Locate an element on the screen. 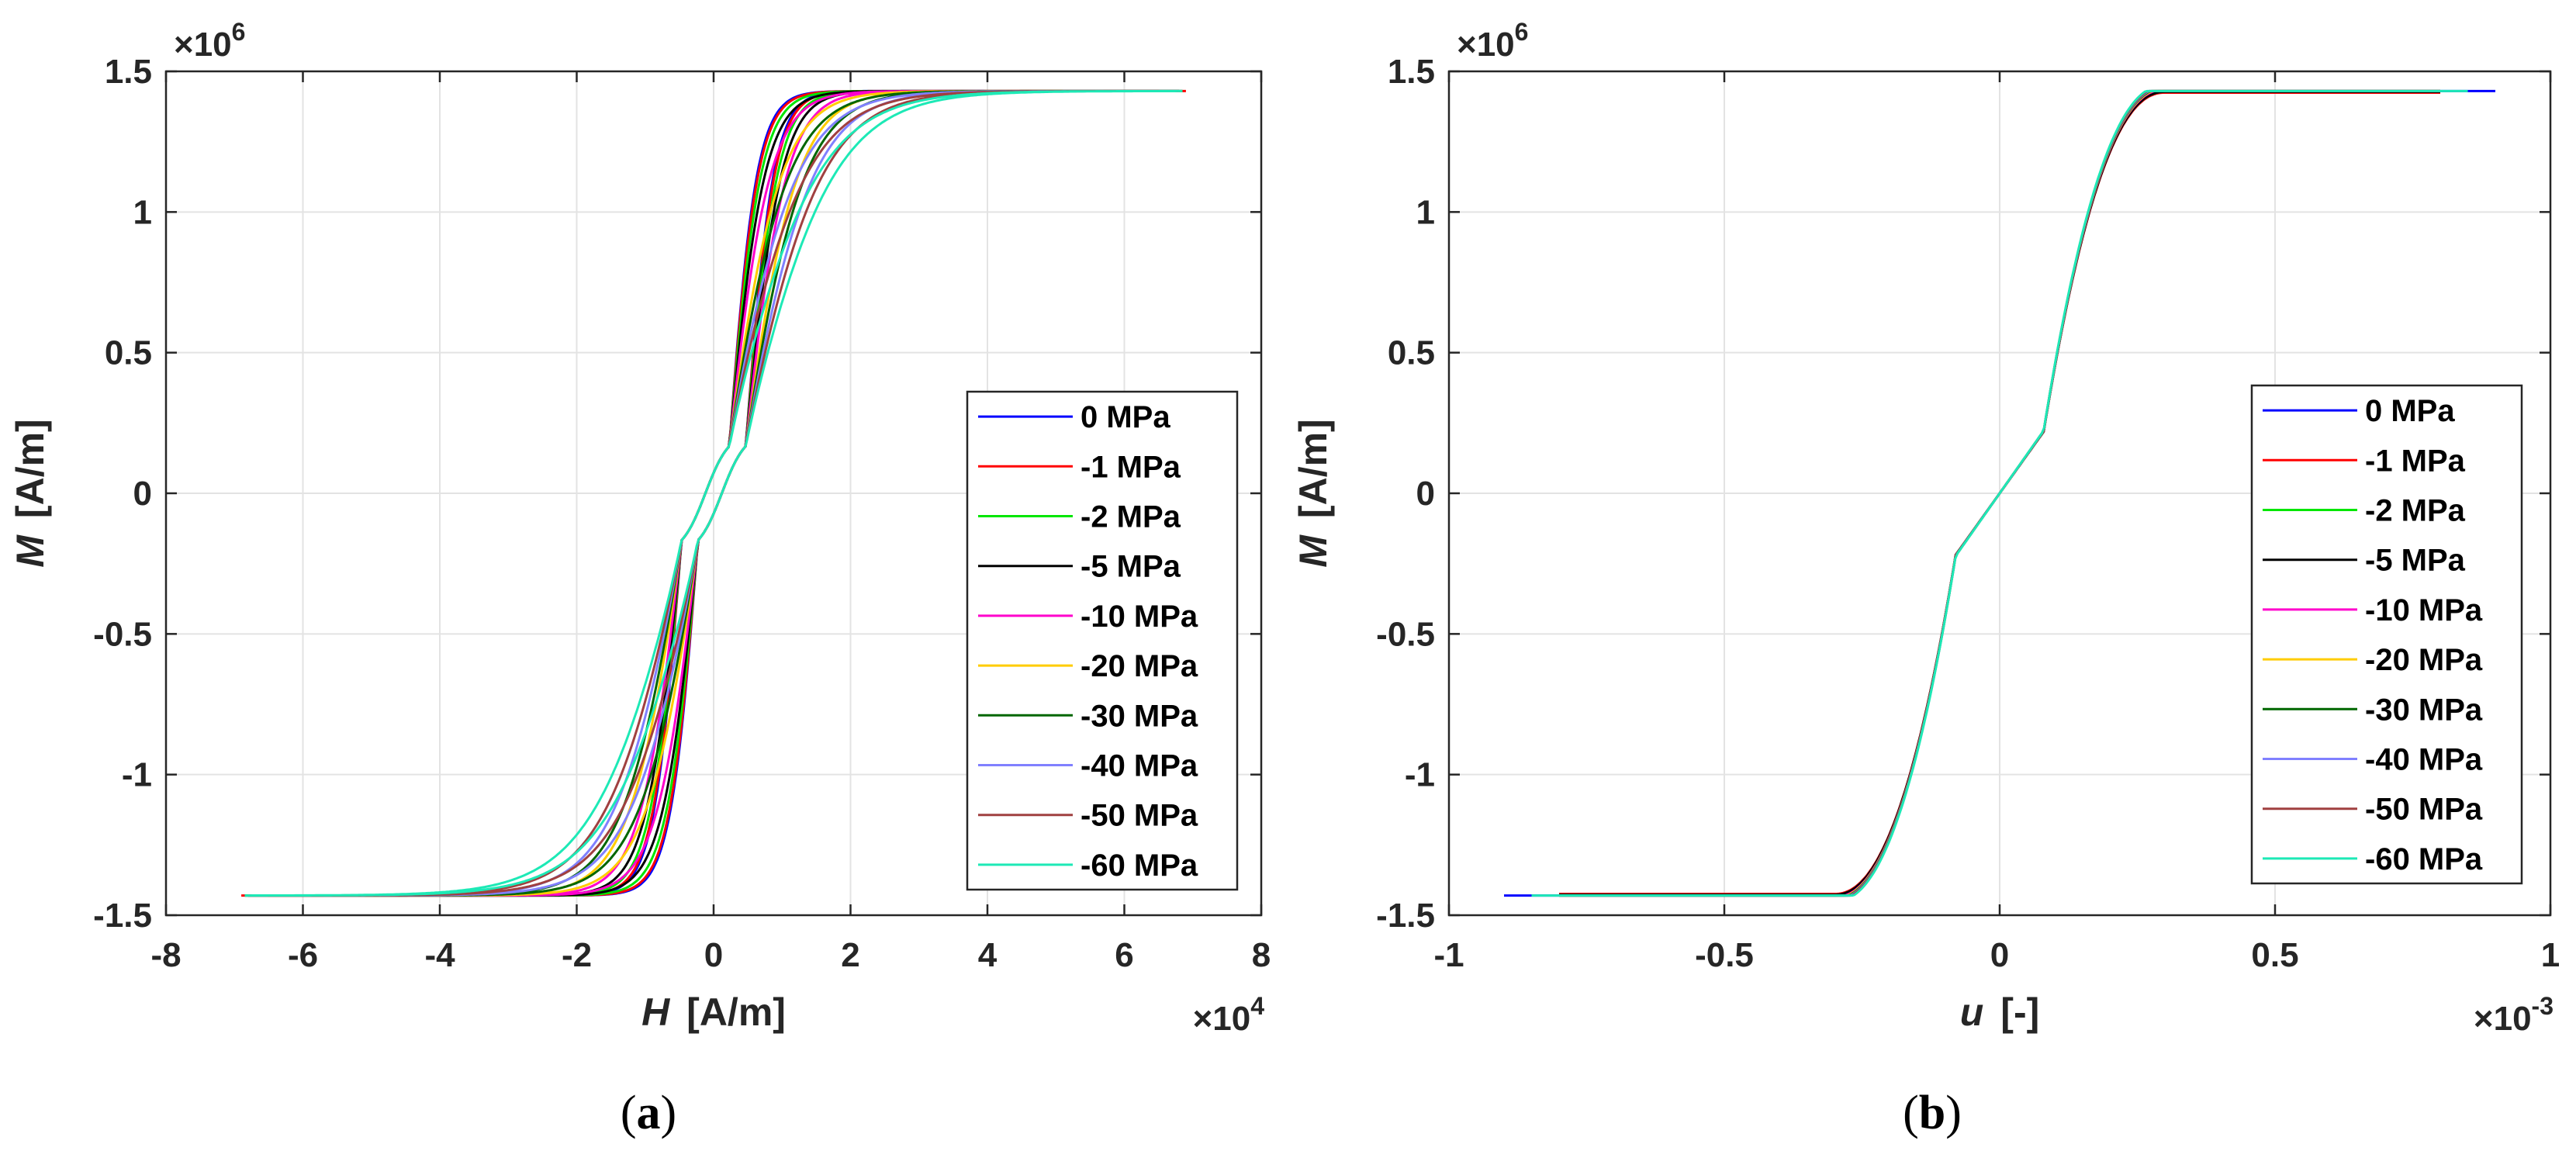 The image size is (2576, 1151). panel-caption: (a) is located at coordinates (648, 1113).